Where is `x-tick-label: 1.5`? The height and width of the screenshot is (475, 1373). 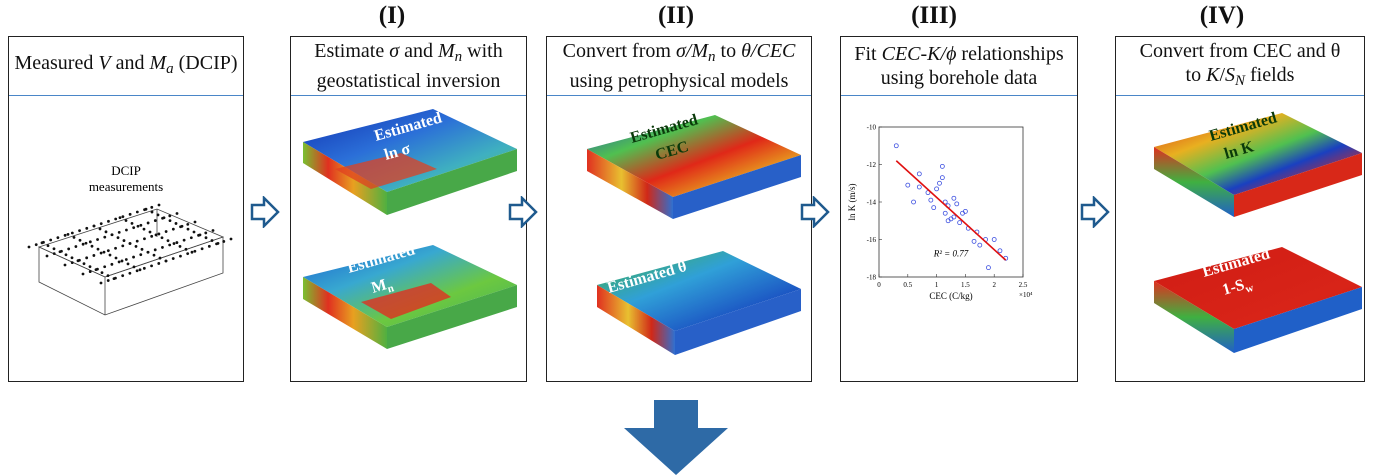
x-tick-label: 1.5 is located at coordinates (965, 285).